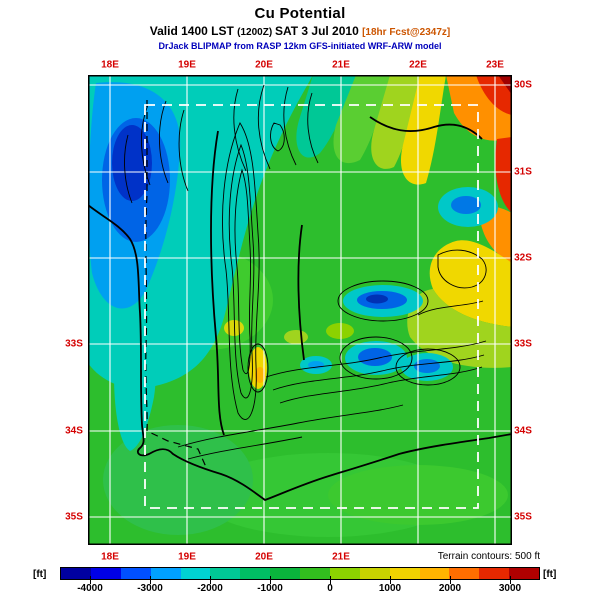 This screenshot has width=600, height=600. Describe the element at coordinates (264, 557) in the screenshot. I see `axis-label-bottom-20e: 20E` at that location.